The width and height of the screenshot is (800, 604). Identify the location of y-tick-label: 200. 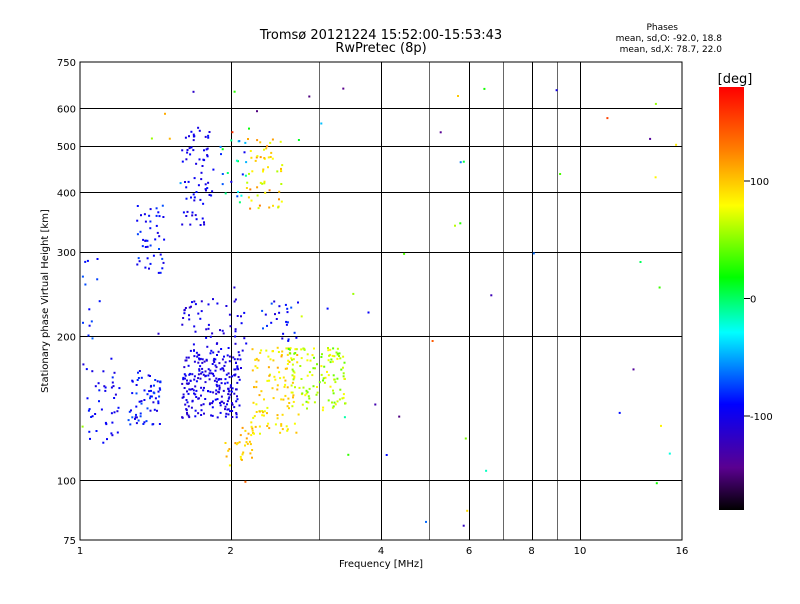
(66, 337).